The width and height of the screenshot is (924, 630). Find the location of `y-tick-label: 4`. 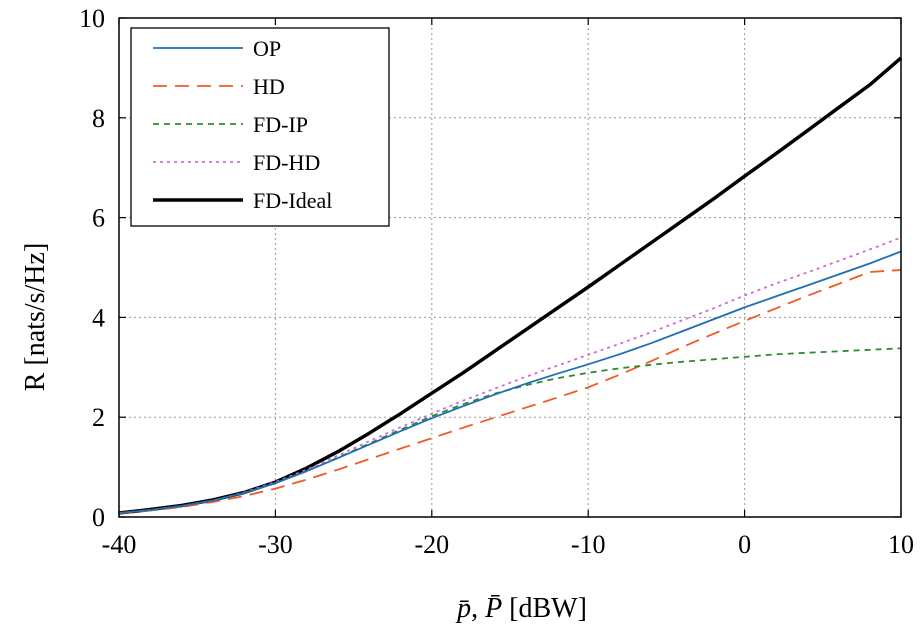

y-tick-label: 4 is located at coordinates (98, 317).